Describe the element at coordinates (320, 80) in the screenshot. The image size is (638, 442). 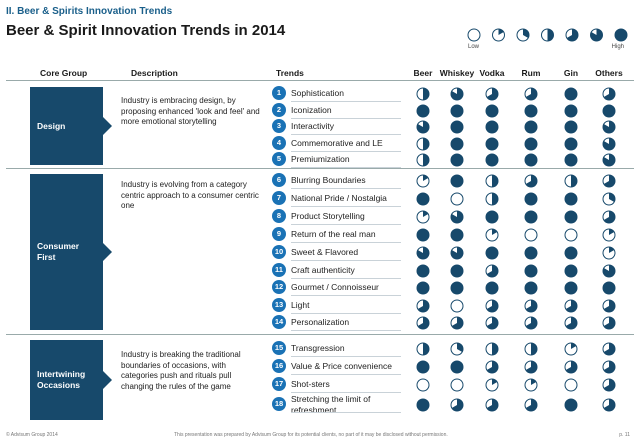
I see `header-divider` at that location.